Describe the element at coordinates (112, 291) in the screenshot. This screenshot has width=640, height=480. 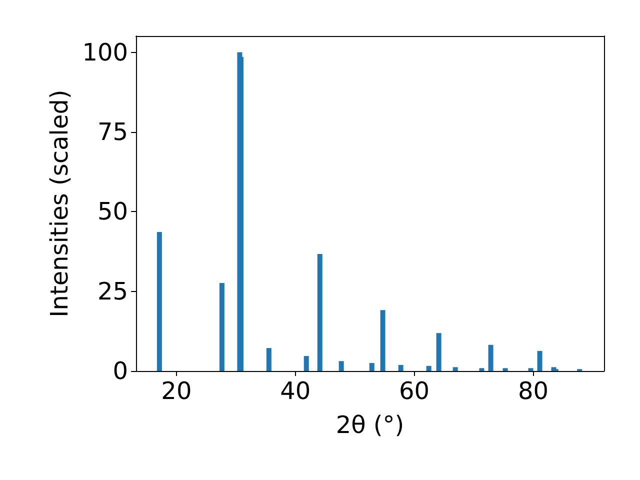
I see `y-tick-label: 25` at that location.